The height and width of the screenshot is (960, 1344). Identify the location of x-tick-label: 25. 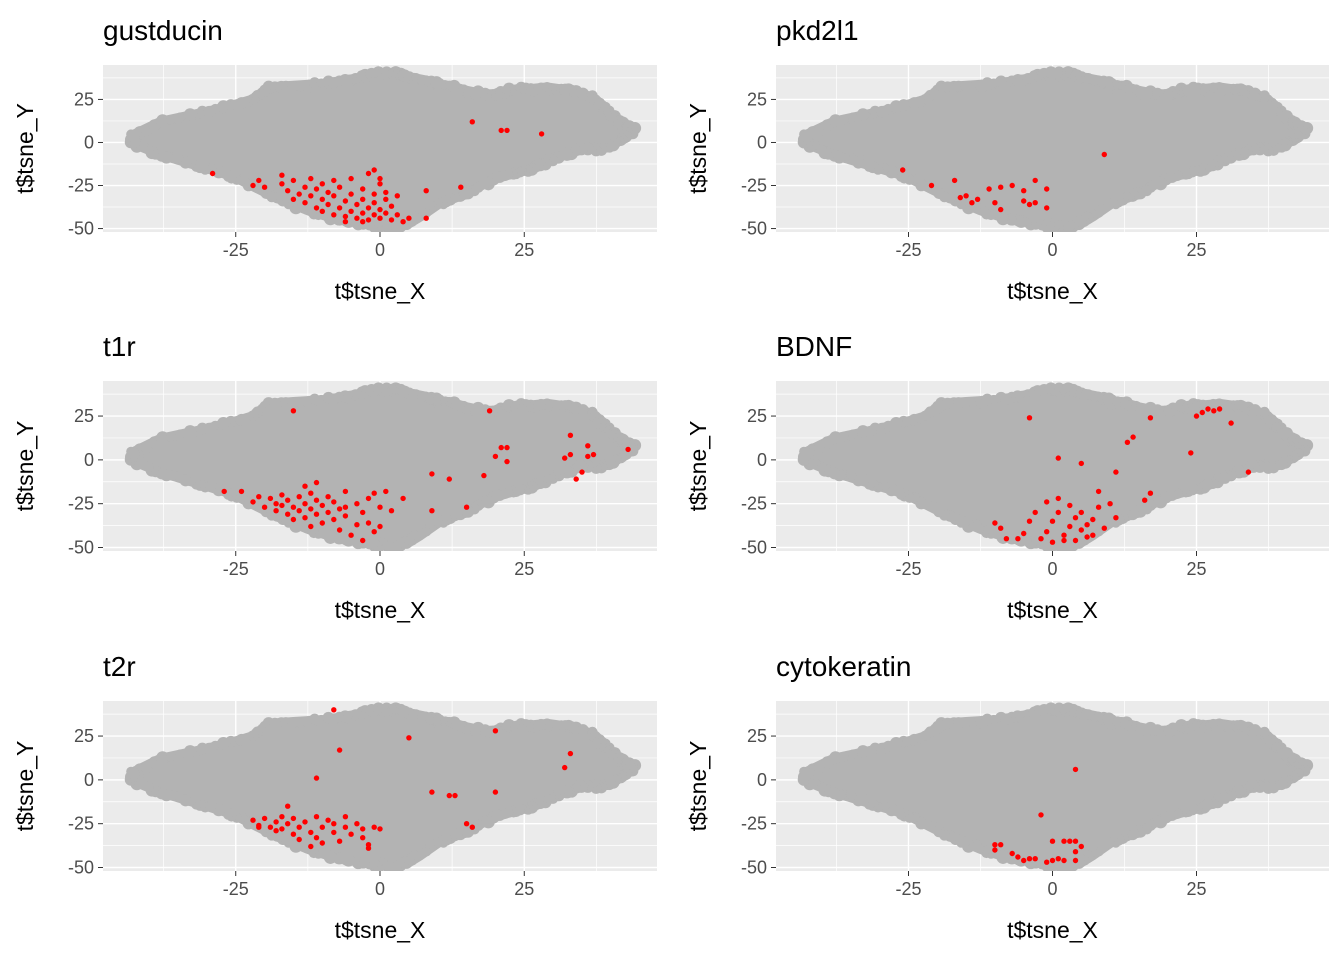
(524, 569).